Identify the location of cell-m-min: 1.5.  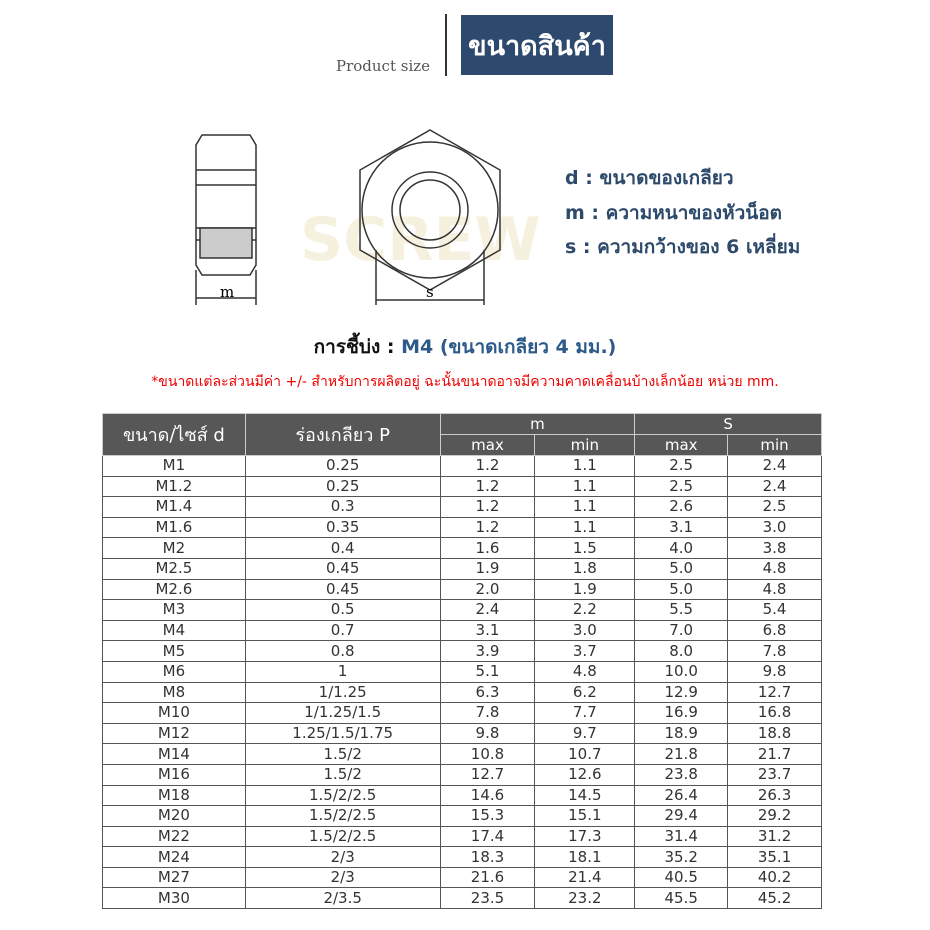
(585, 548).